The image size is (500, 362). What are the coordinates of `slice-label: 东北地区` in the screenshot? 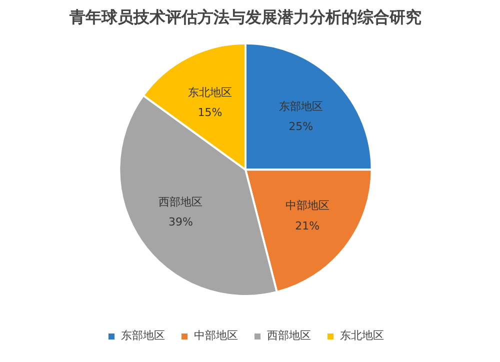 It's located at (210, 93).